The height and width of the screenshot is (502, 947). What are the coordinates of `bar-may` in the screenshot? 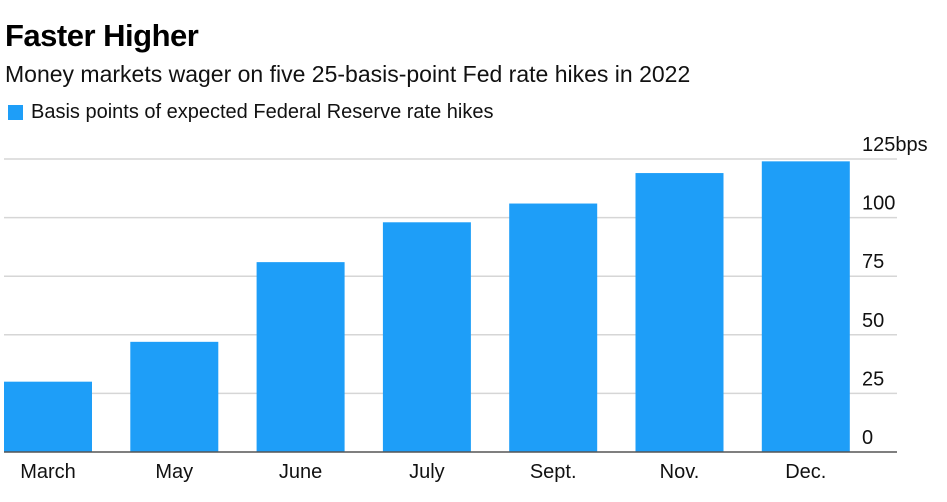 It's located at (174, 396).